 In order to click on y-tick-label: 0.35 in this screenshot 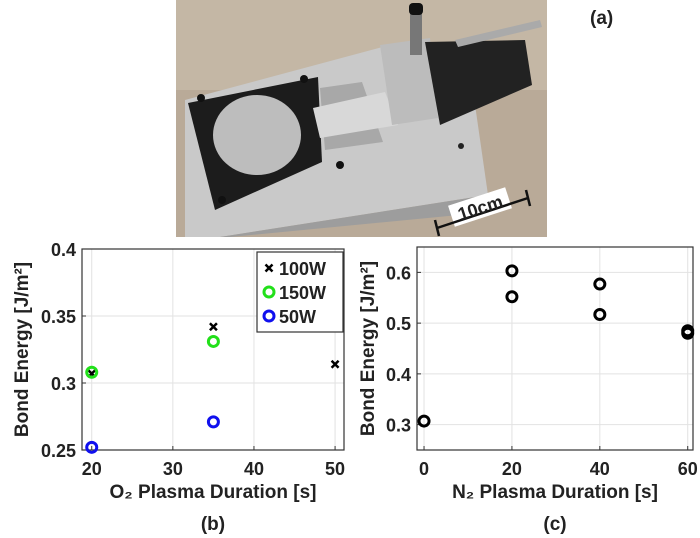, I will do `click(58, 317)`.